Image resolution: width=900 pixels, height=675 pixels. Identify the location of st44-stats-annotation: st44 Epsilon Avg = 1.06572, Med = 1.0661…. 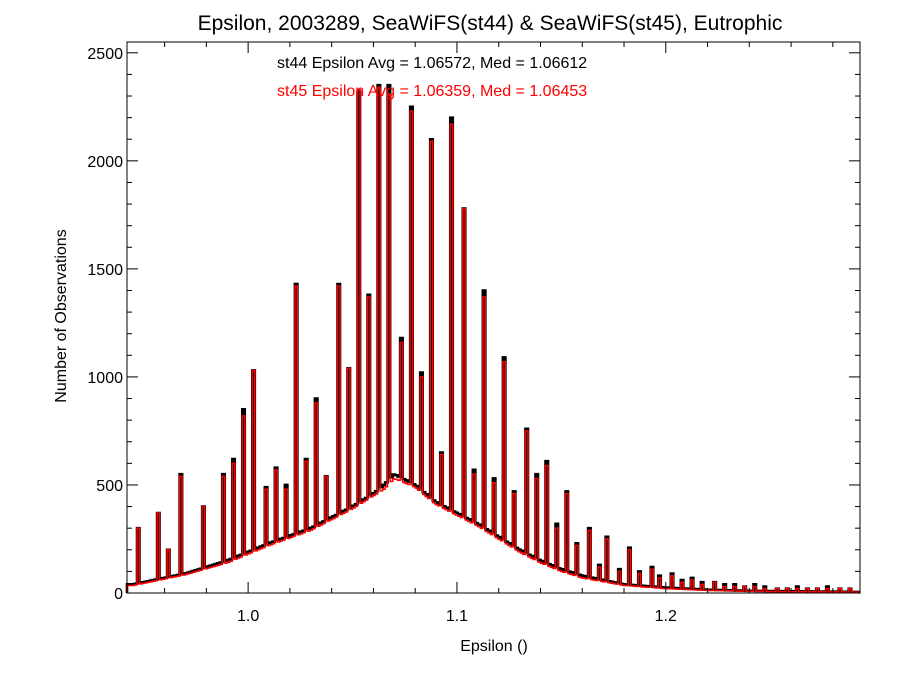
(432, 63).